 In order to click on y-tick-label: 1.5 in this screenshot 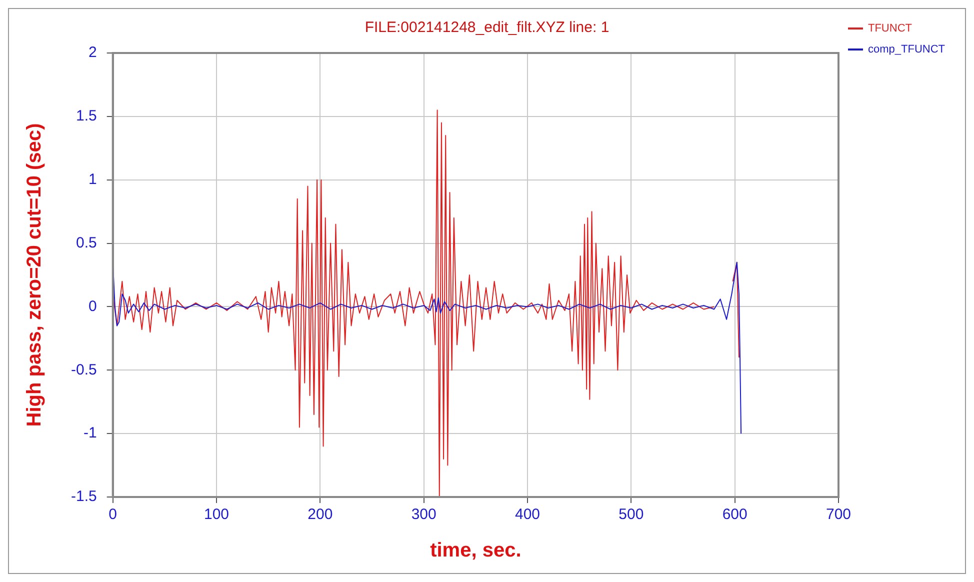, I will do `click(86, 116)`.